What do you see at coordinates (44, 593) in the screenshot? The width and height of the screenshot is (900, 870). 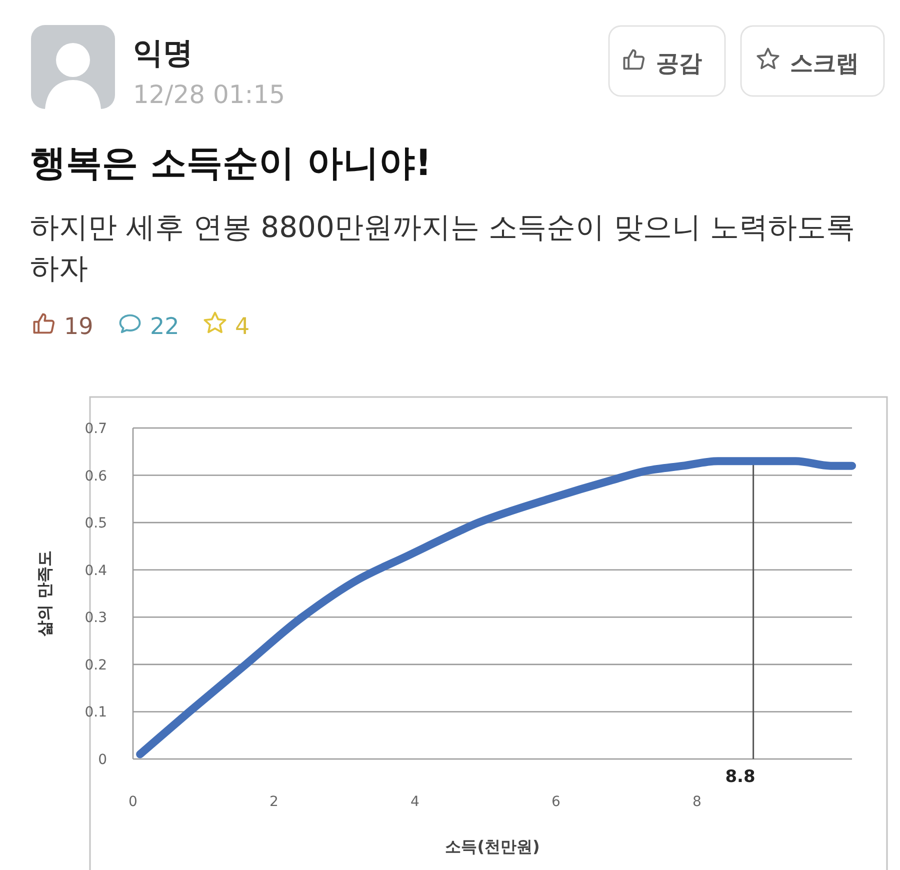 I see `y-label: 삶의 만족도` at bounding box center [44, 593].